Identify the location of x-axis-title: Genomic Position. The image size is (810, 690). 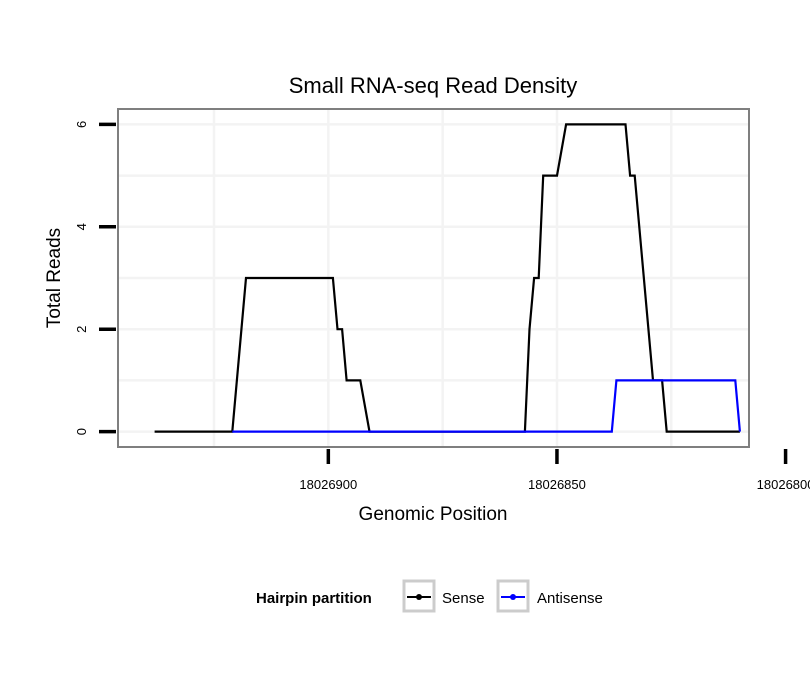
(433, 514).